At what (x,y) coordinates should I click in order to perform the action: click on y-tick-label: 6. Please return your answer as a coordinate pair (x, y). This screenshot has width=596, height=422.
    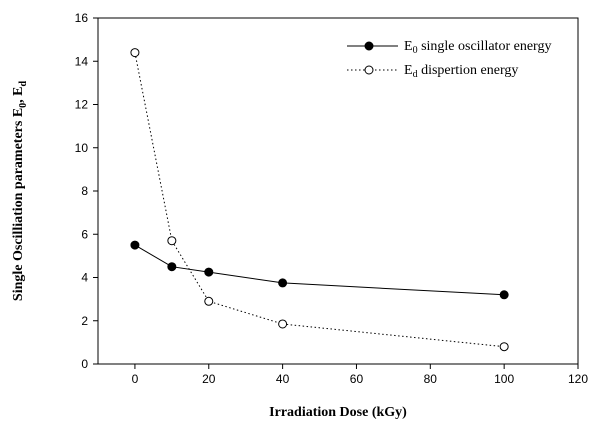
    Looking at the image, I should click on (84, 234).